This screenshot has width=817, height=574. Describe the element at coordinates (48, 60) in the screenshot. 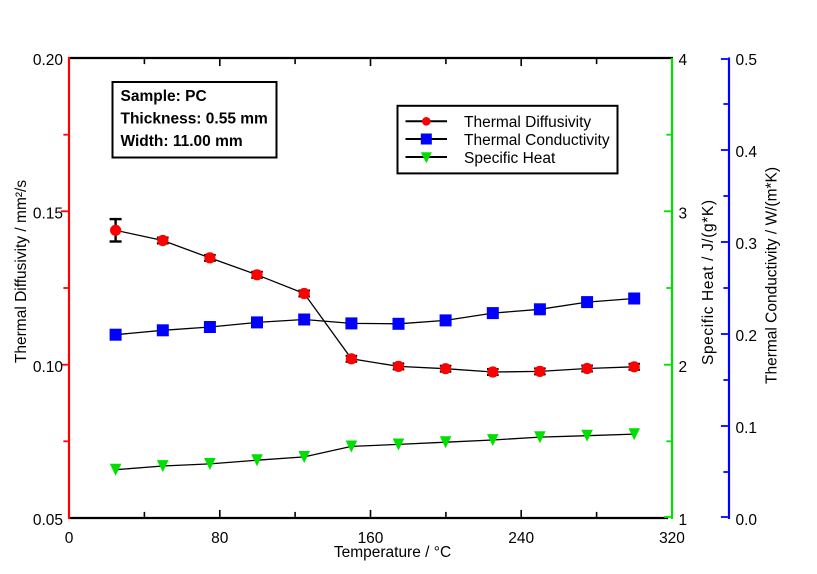

I see `svg-text: 0.20` at that location.